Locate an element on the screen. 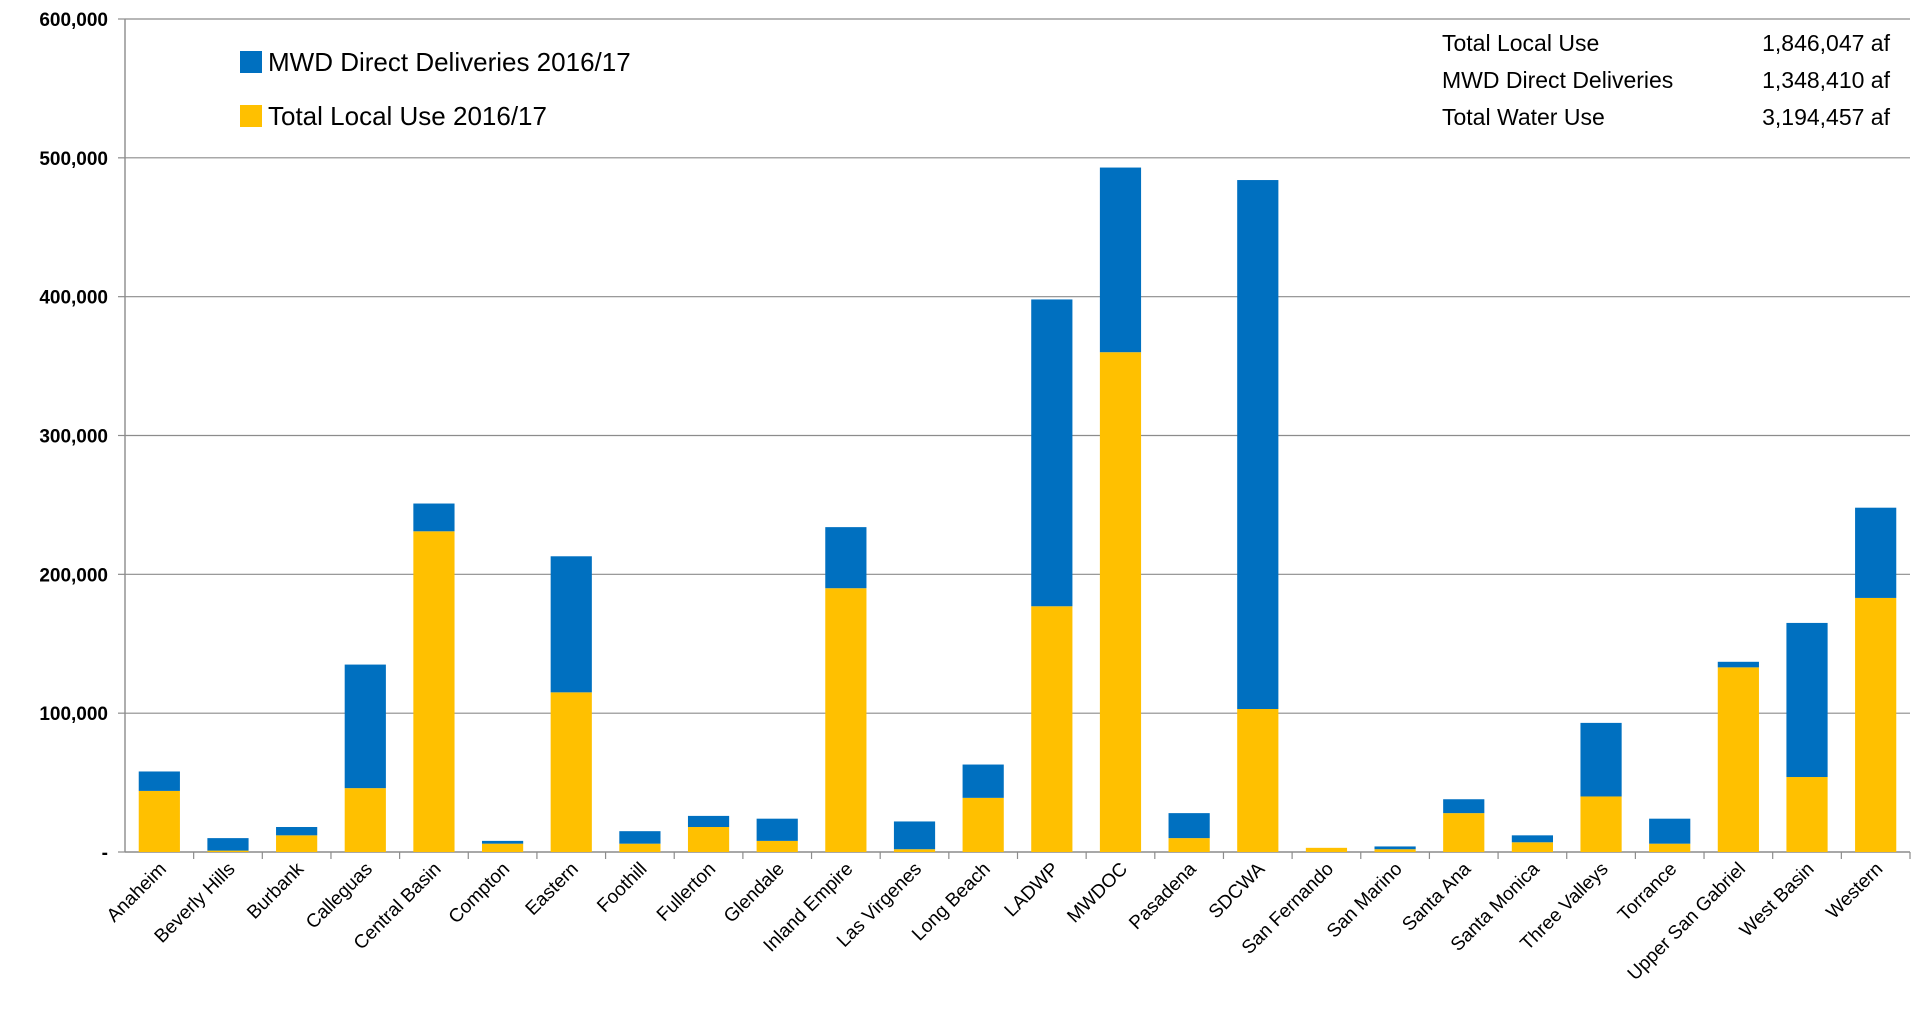  bar-total-local-use-upper-san-gabriel is located at coordinates (1738, 759).